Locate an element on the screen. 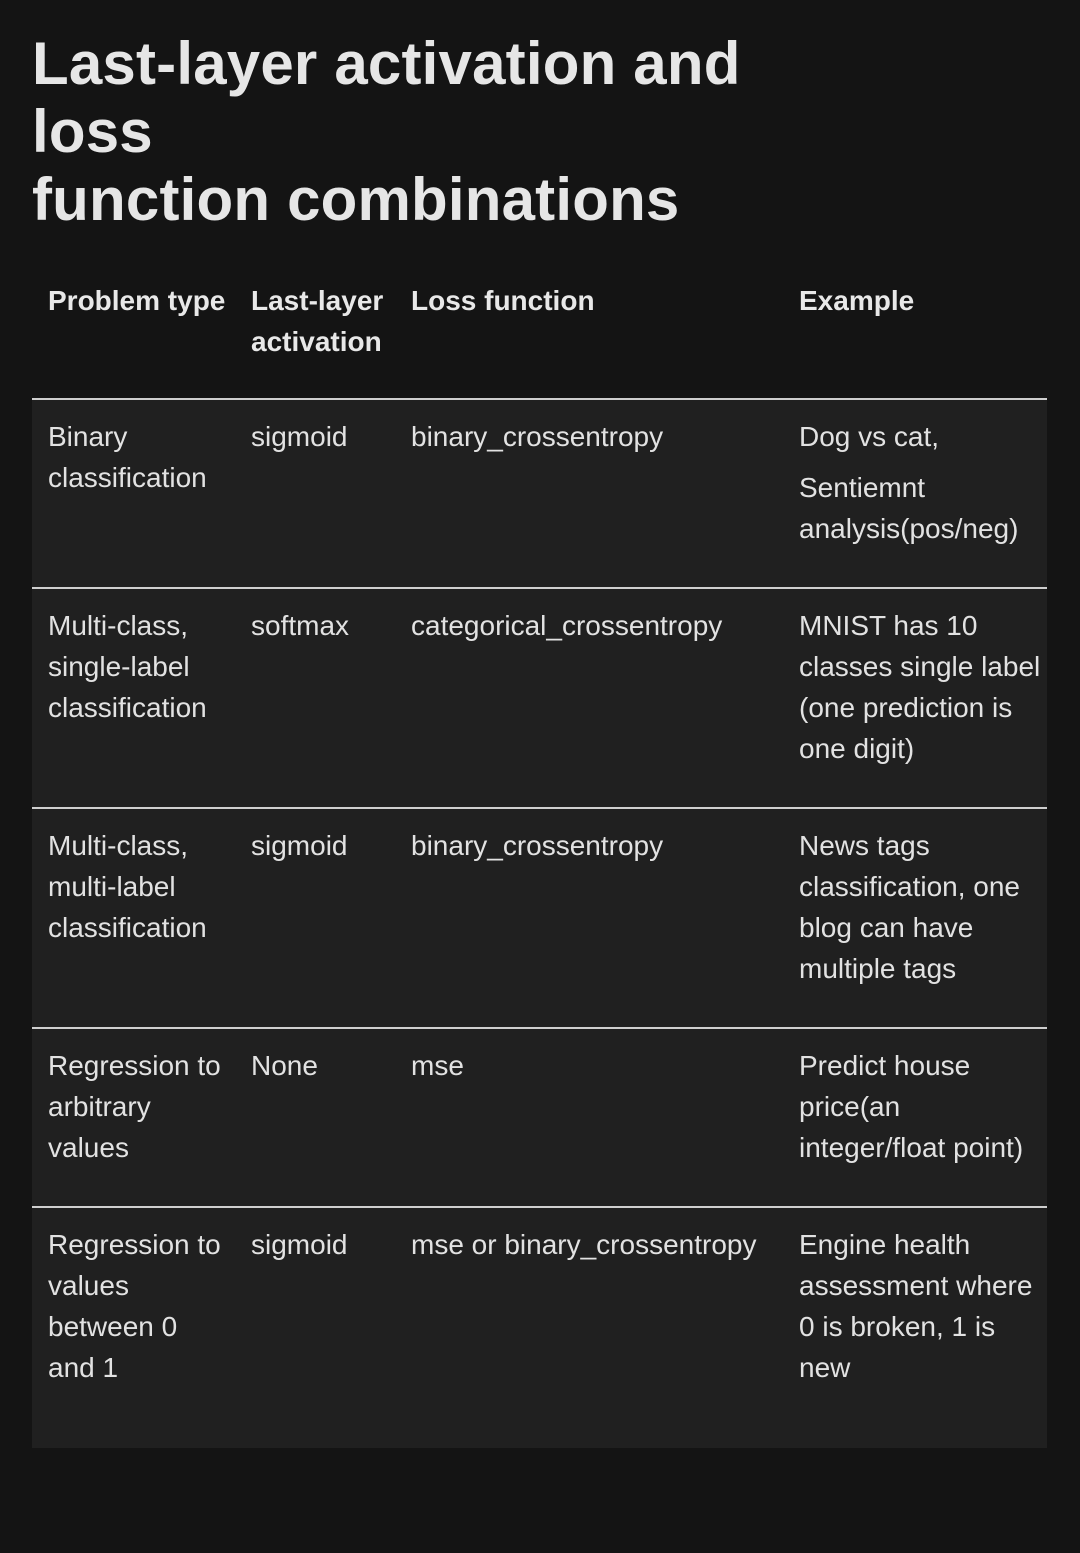  cell-problem-type: Binary classification is located at coordinates (133, 494).